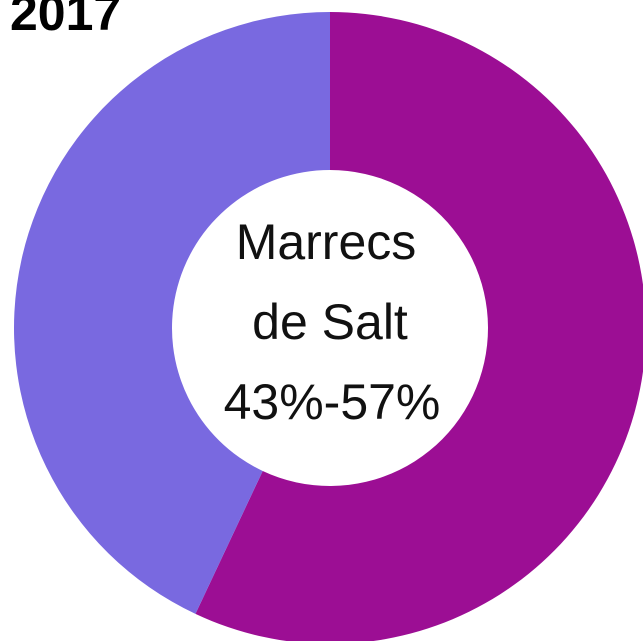 Image resolution: width=643 pixels, height=641 pixels. I want to click on center-value-label: 43%-57%, so click(332, 402).